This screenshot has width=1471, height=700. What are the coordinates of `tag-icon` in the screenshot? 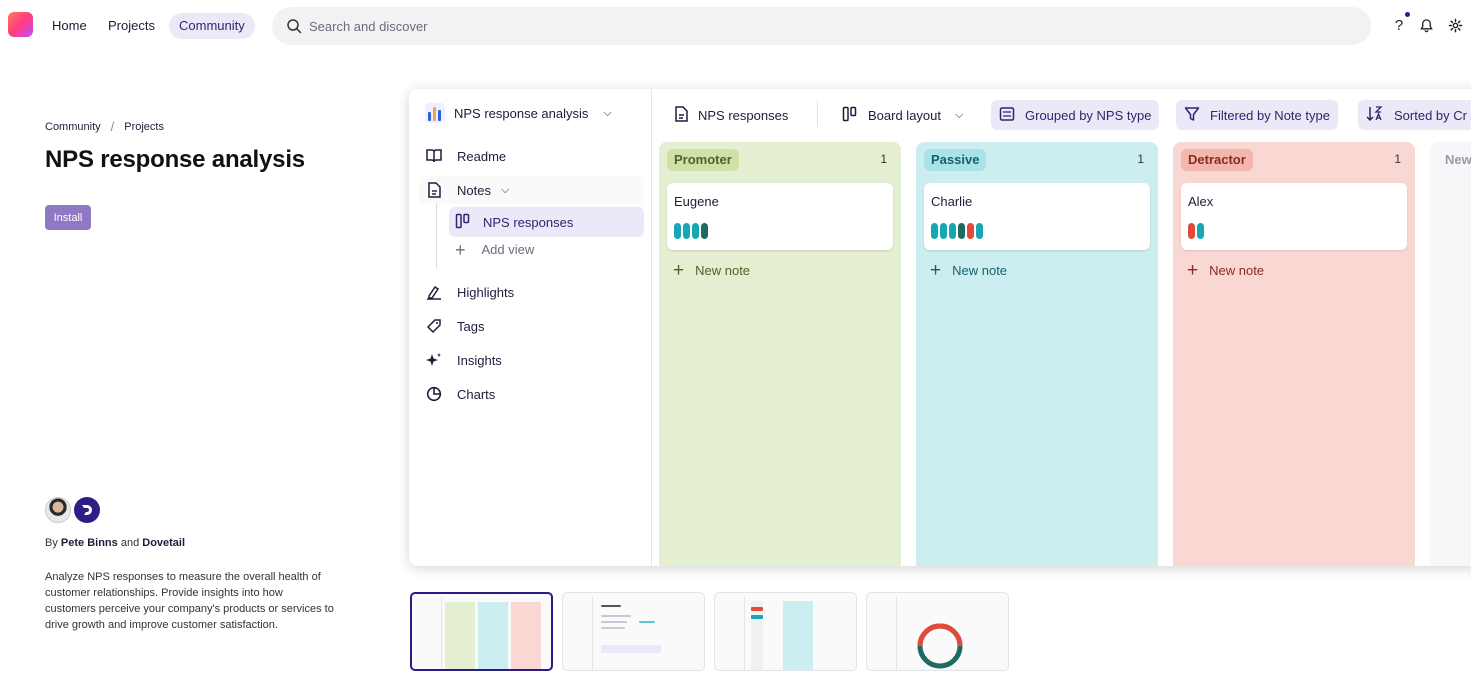 It's located at (434, 326).